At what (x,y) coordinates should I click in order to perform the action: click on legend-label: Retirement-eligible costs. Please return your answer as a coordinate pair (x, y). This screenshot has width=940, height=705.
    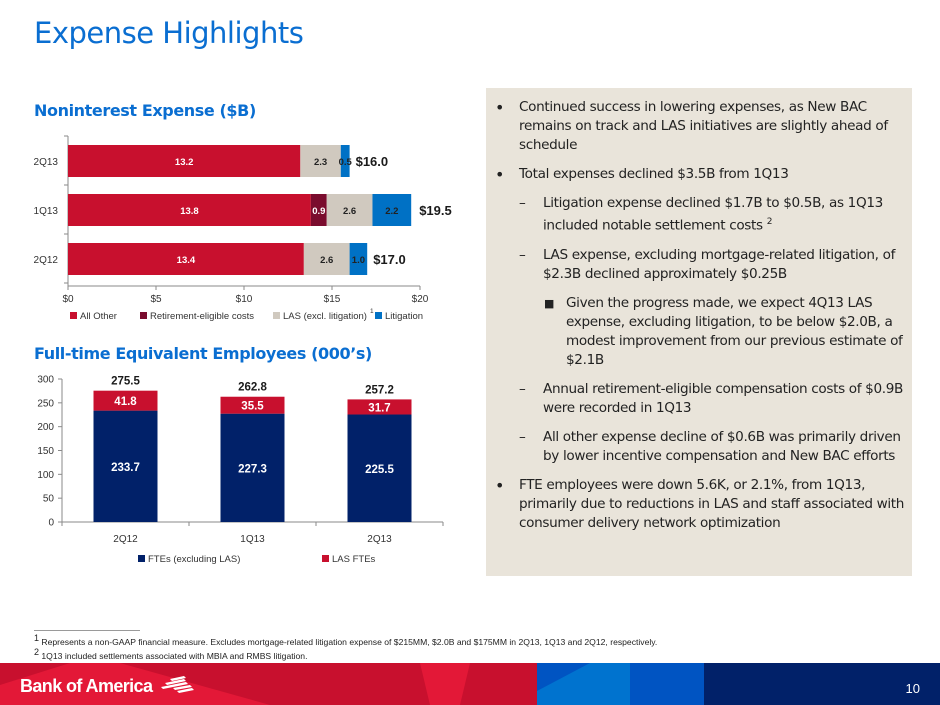
    Looking at the image, I should click on (202, 316).